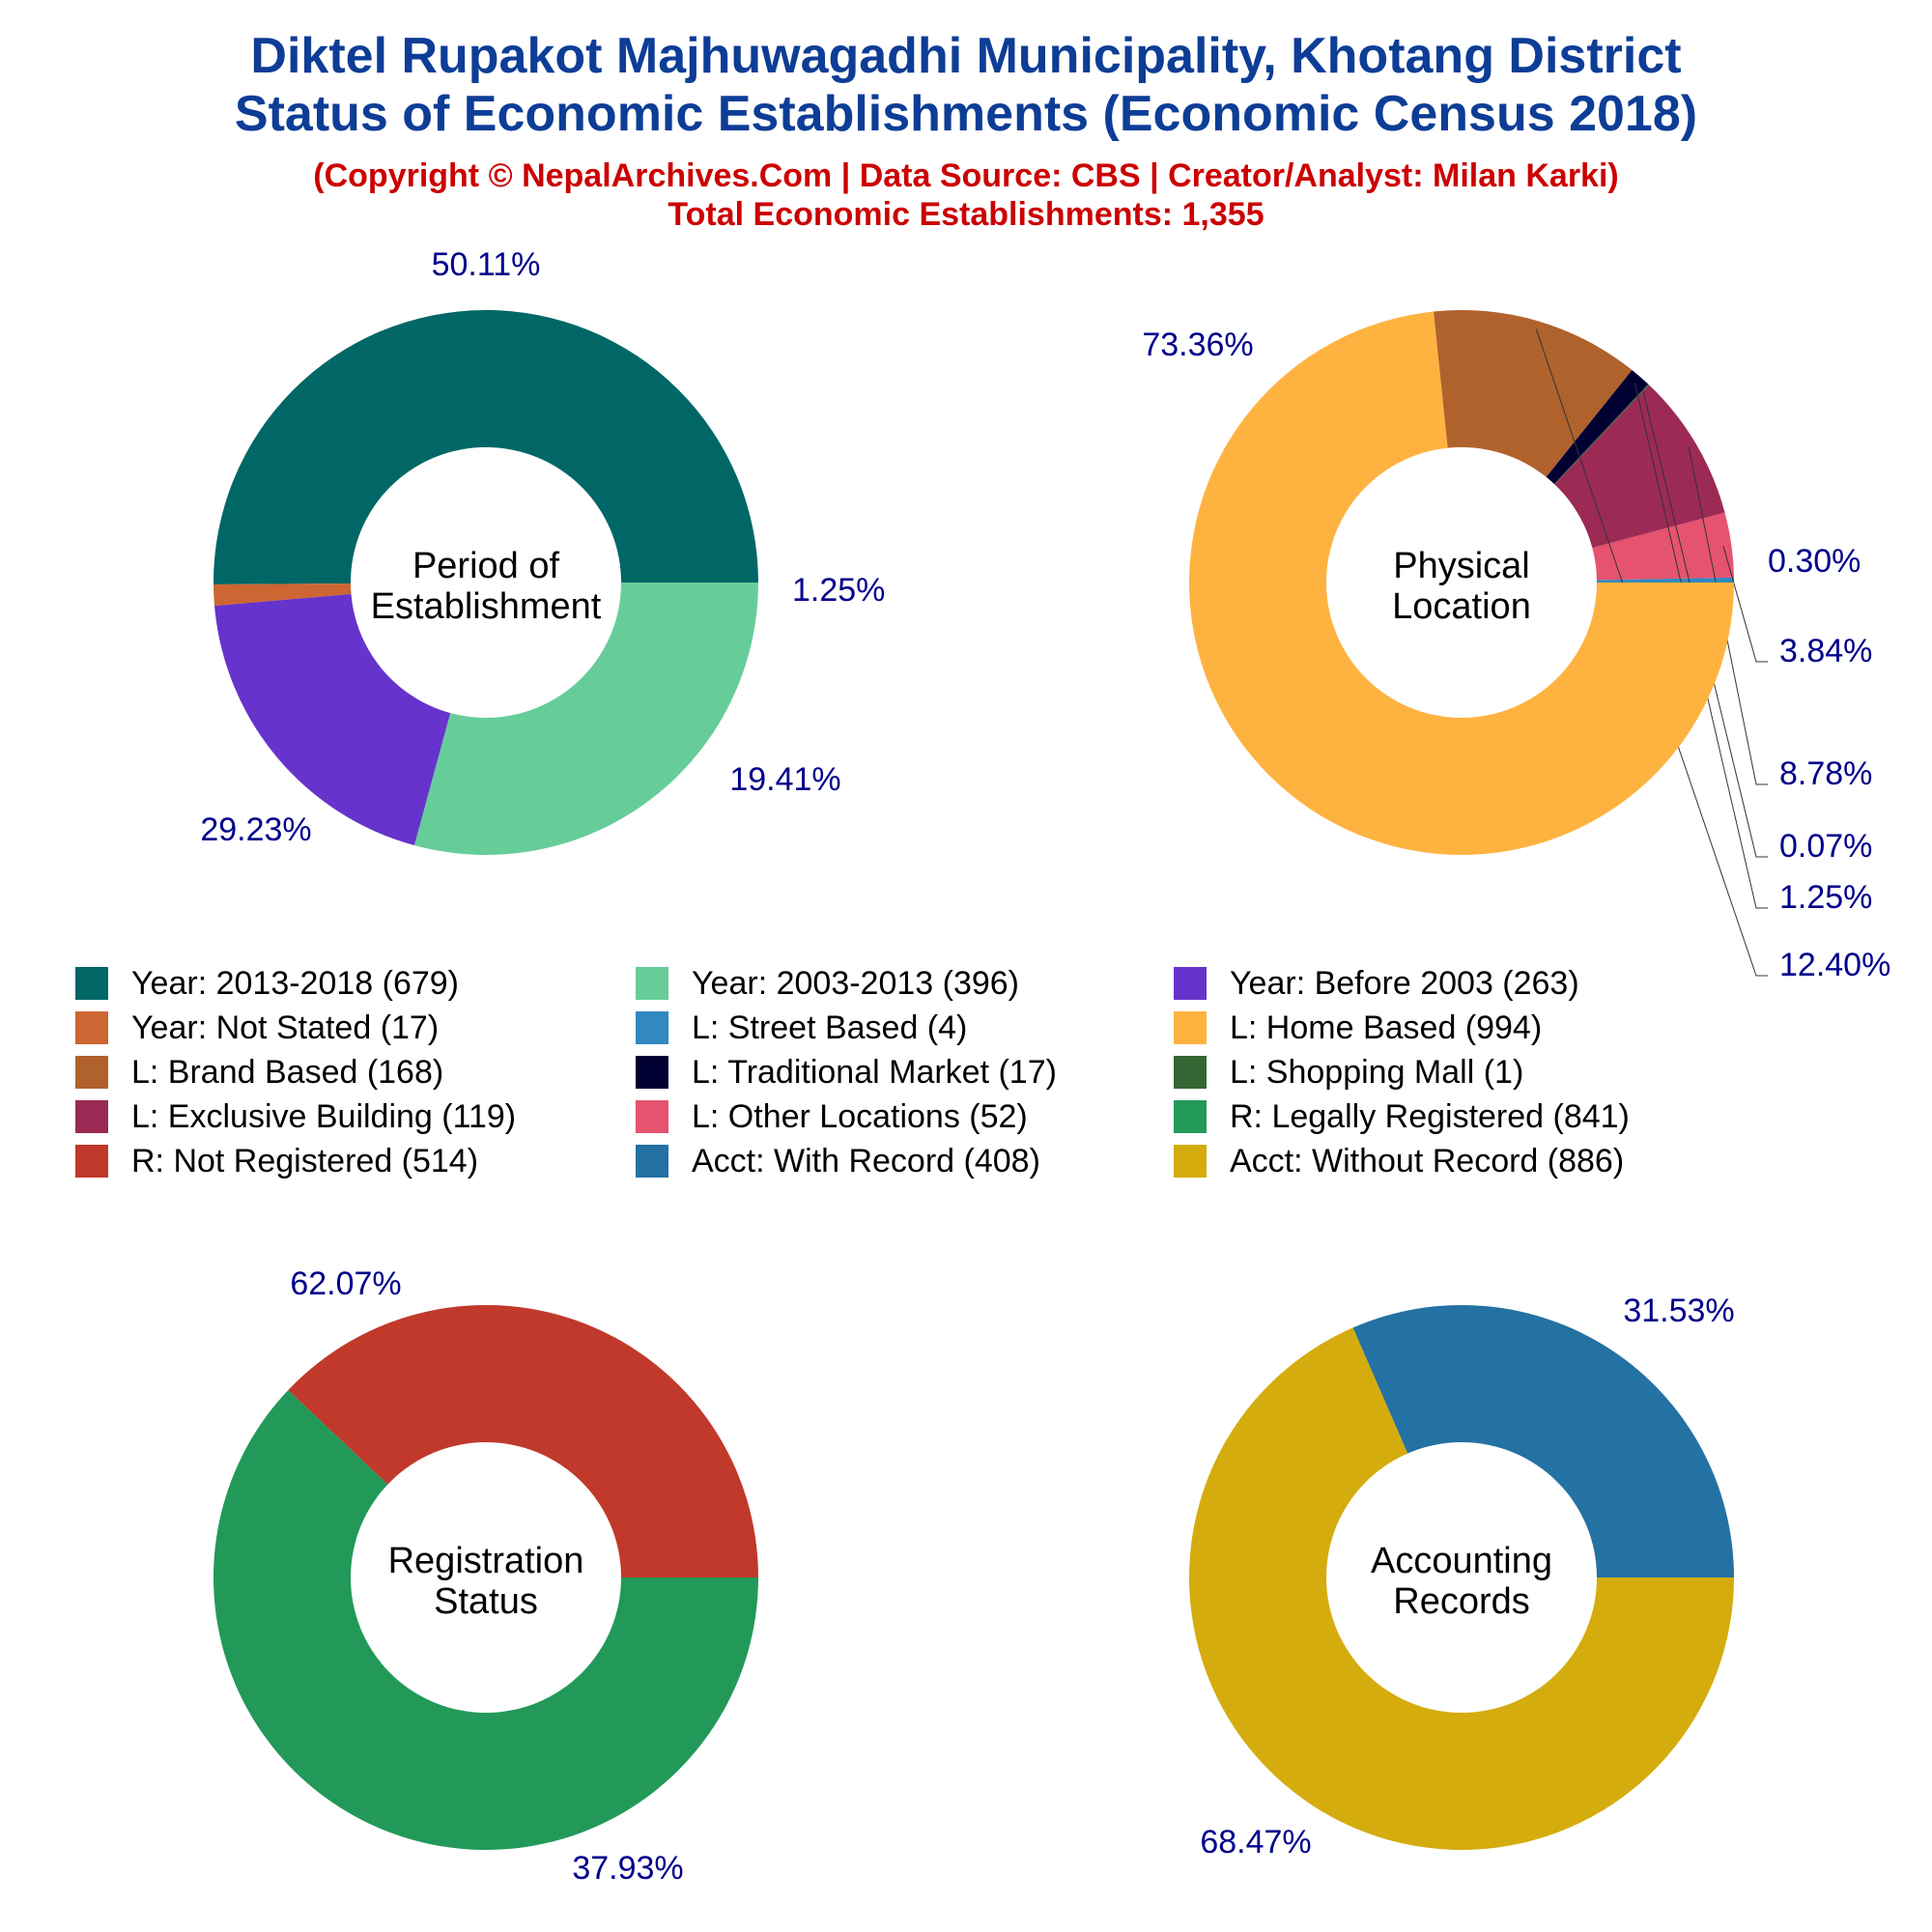  I want to click on data-label-r-not-registered: 37.93%, so click(627, 1868).